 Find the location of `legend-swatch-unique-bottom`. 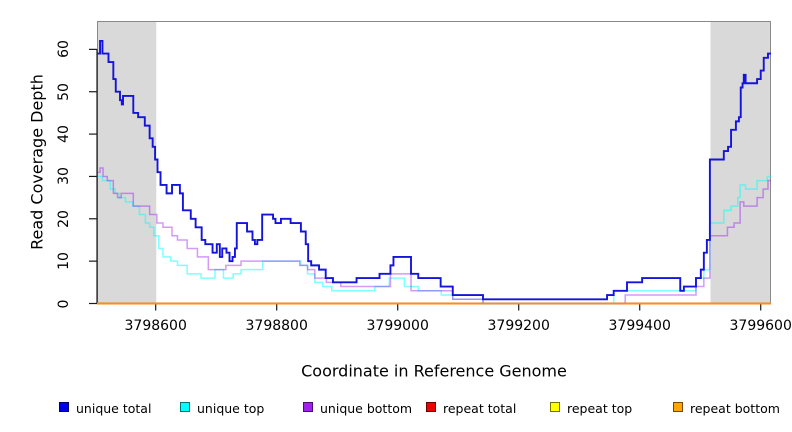

legend-swatch-unique-bottom is located at coordinates (308, 407).